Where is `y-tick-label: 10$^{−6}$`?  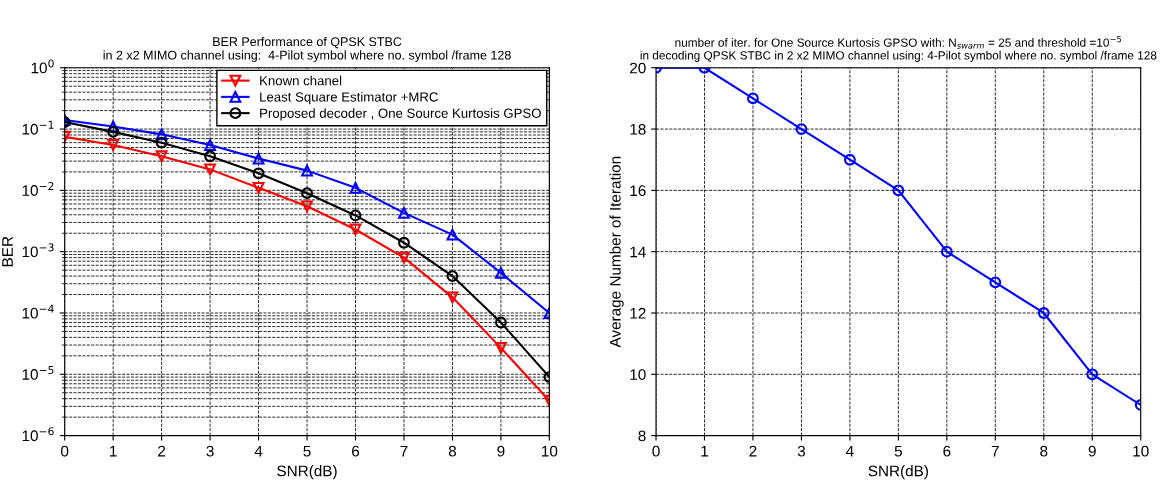 y-tick-label: 10$^{−6}$ is located at coordinates (38, 434).